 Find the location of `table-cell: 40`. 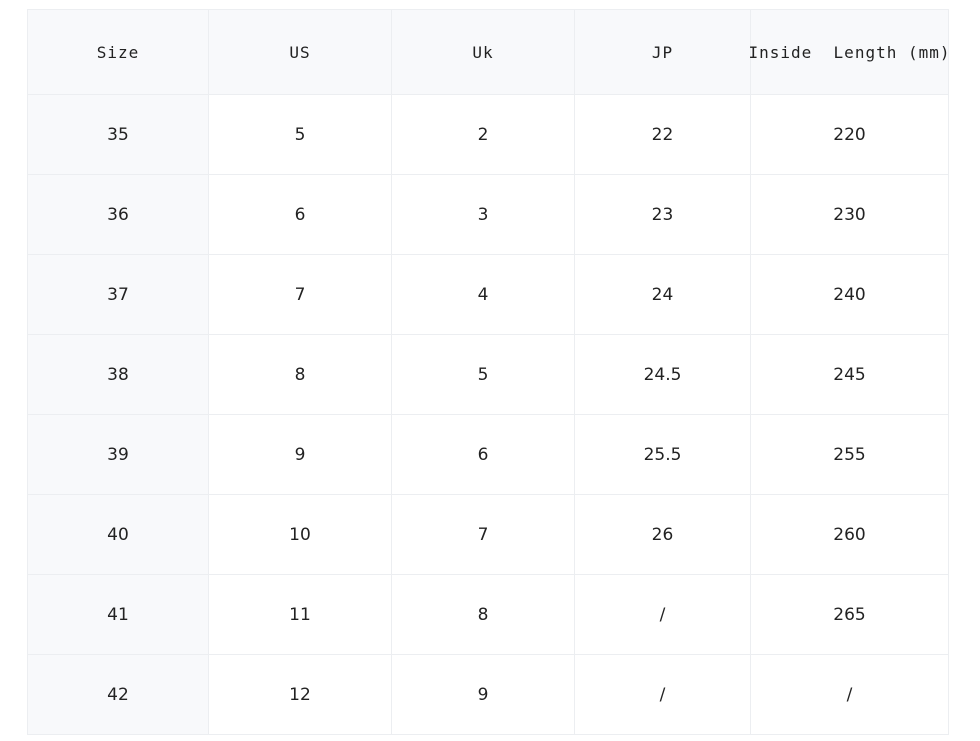

table-cell: 40 is located at coordinates (118, 535).